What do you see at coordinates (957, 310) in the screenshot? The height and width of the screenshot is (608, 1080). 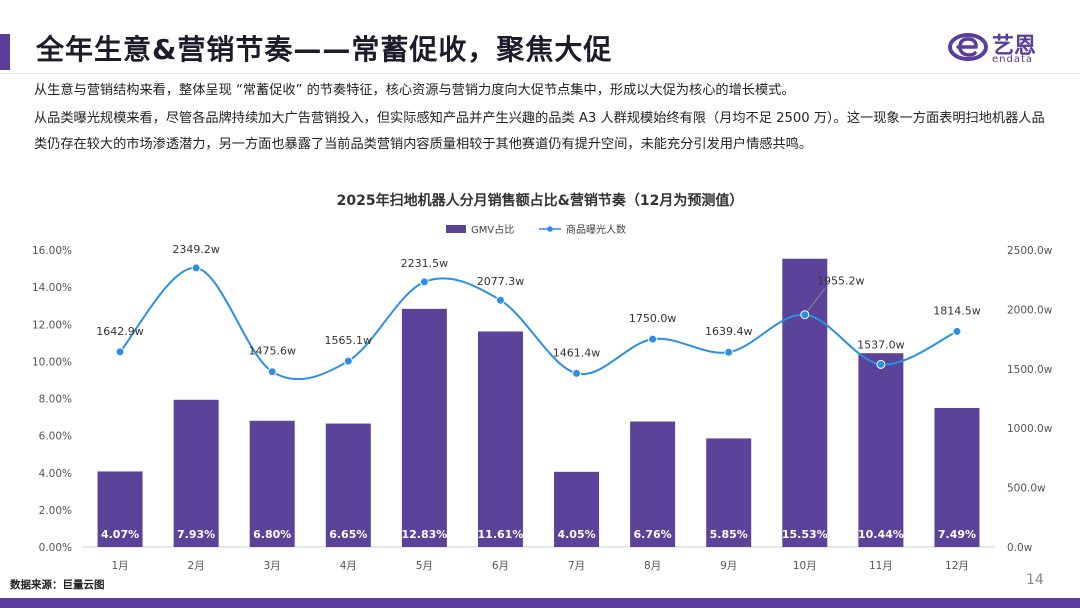 I see `line-value-label: 1814.5w` at bounding box center [957, 310].